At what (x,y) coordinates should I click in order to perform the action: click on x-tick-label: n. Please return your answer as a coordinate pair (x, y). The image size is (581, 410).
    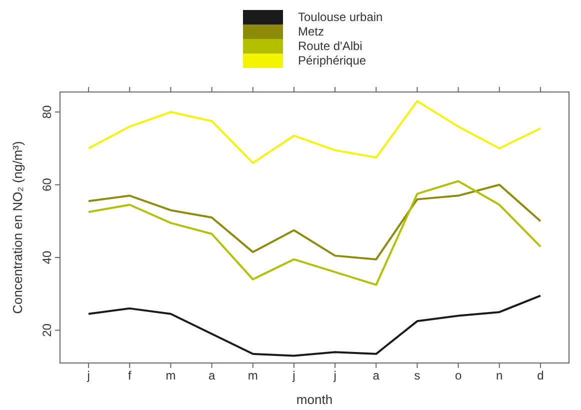
    Looking at the image, I should click on (499, 375).